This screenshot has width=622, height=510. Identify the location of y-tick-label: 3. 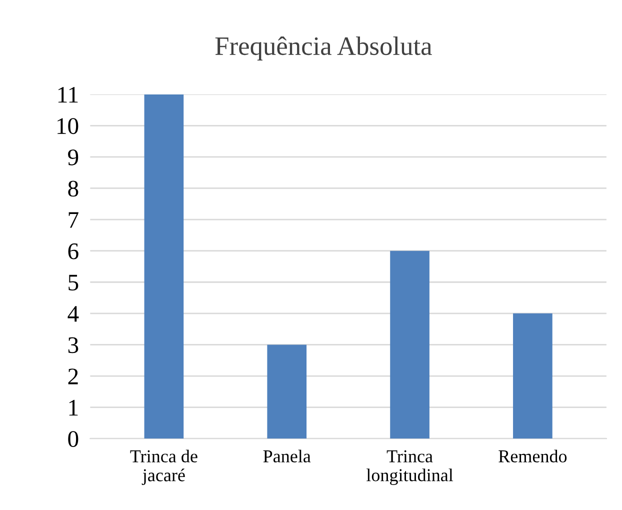
(73, 345).